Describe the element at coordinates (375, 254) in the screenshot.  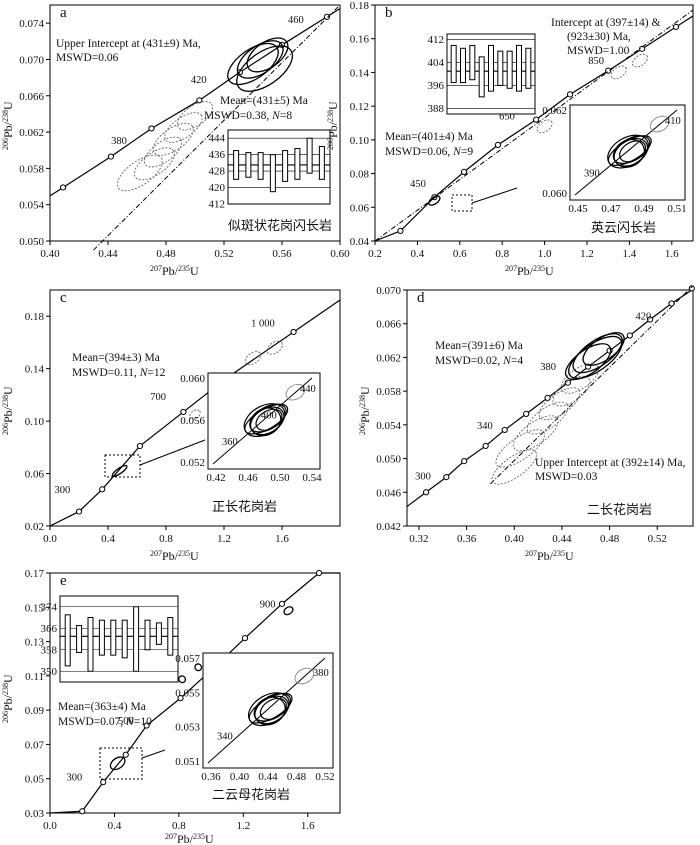
I see `x-tick-label: 0.2` at that location.